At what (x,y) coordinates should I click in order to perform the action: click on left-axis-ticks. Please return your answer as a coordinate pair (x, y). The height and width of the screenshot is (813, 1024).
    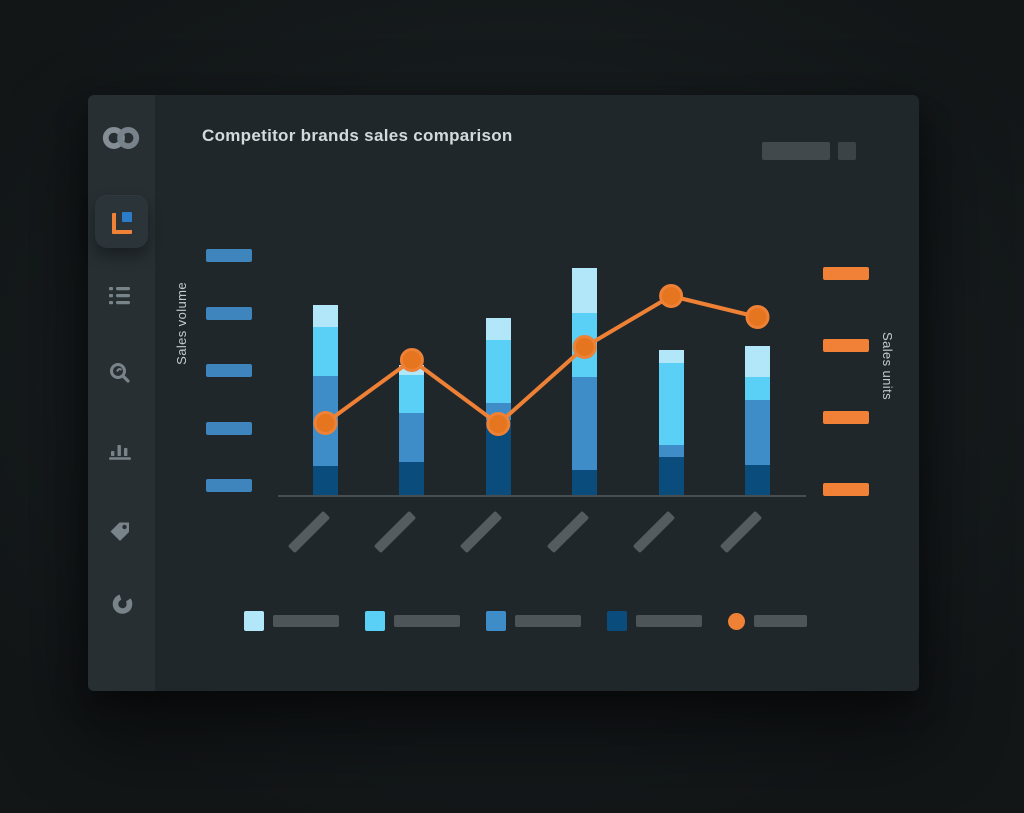
    Looking at the image, I should click on (229, 374).